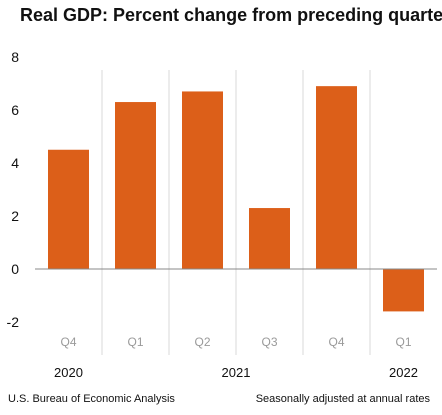 Image resolution: width=442 pixels, height=415 pixels. Describe the element at coordinates (202, 342) in the screenshot. I see `x-tick-label: Q2` at that location.